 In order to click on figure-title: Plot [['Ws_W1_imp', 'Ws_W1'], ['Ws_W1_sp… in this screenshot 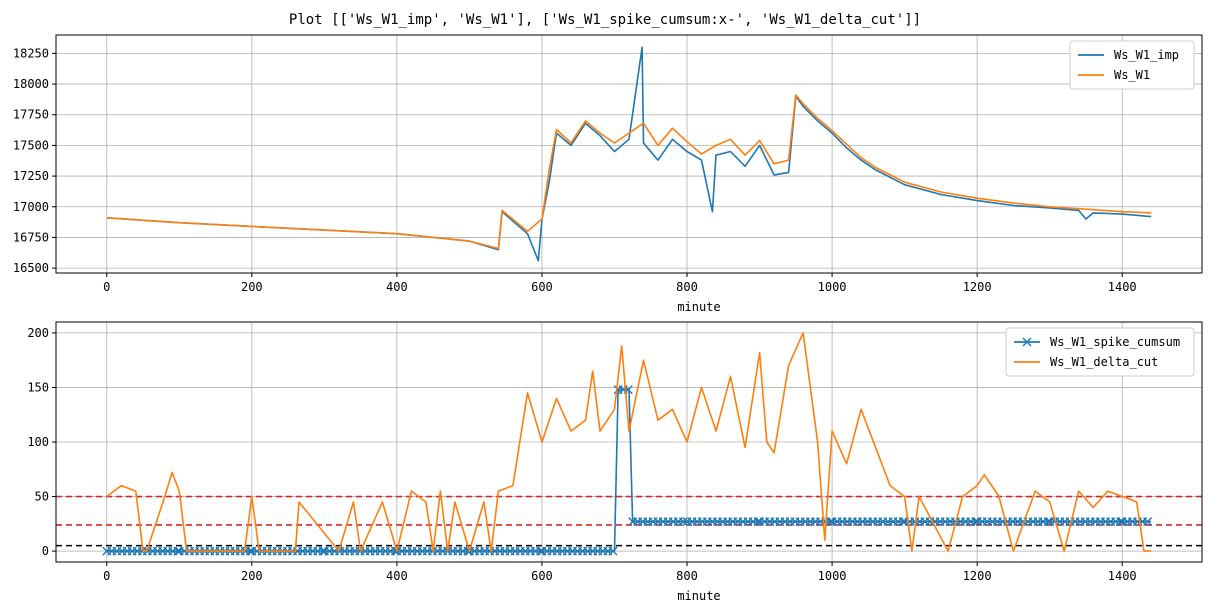, I will do `click(605, 20)`.